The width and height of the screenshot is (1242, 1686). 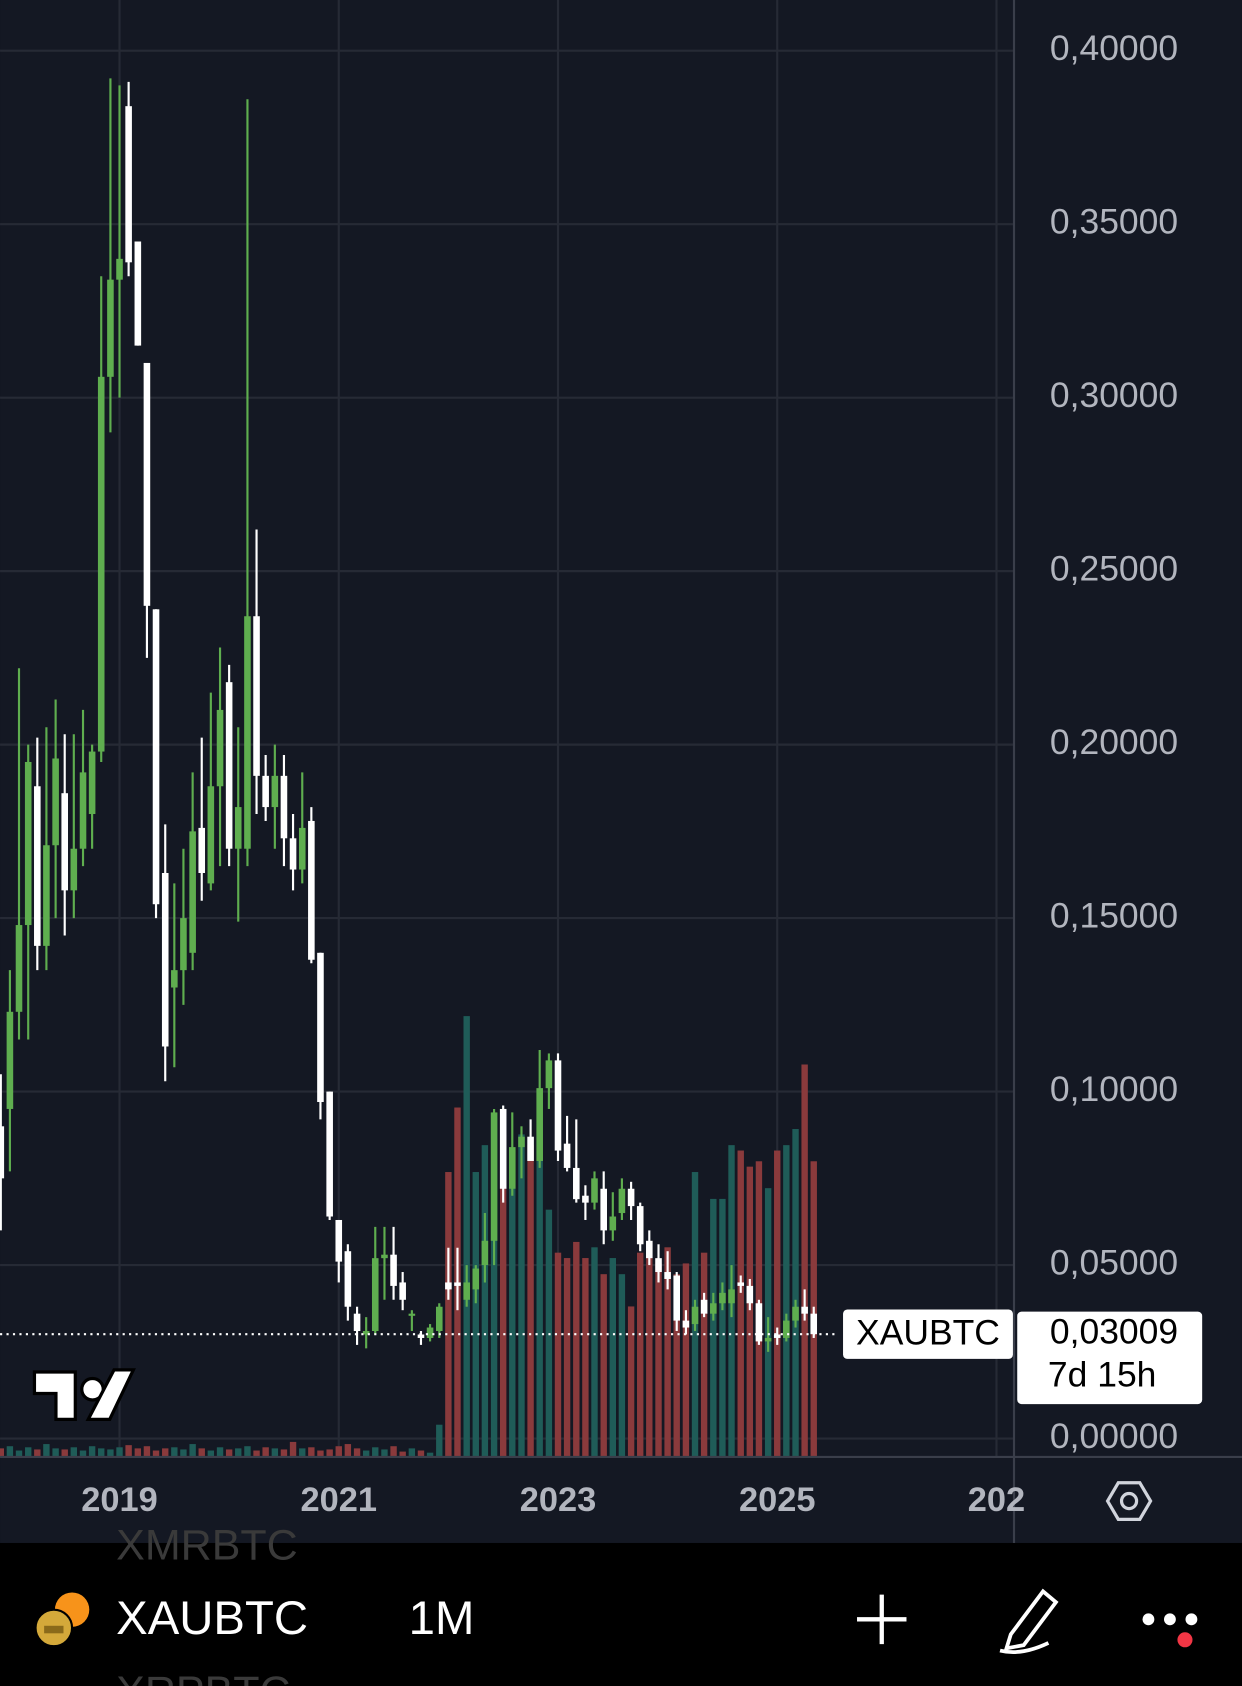 I want to click on symbol-button: XAUBTC, so click(x=212, y=1618).